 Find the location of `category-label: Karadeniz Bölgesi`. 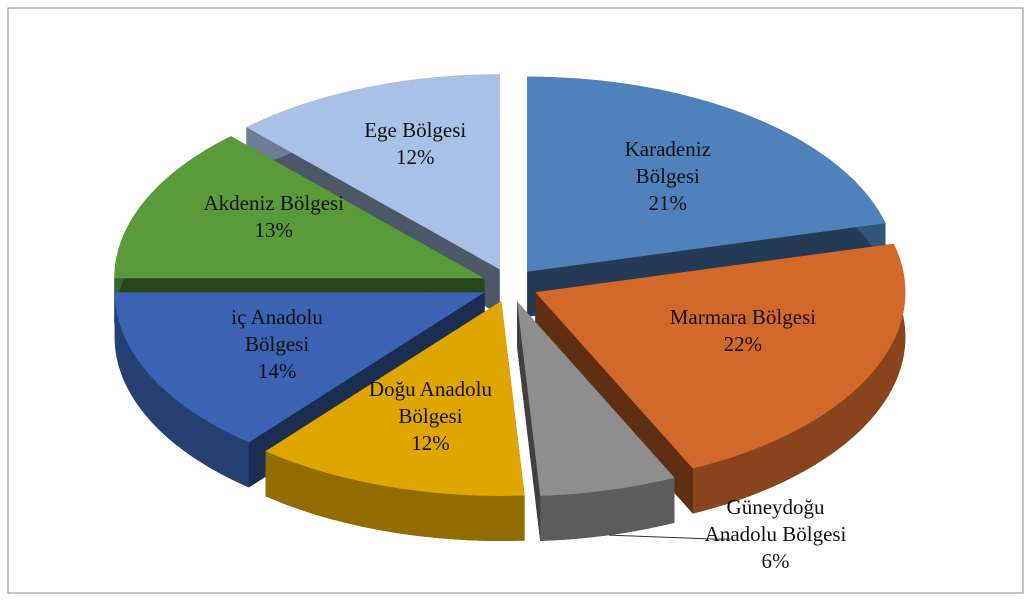

category-label: Karadeniz Bölgesi is located at coordinates (667, 163).